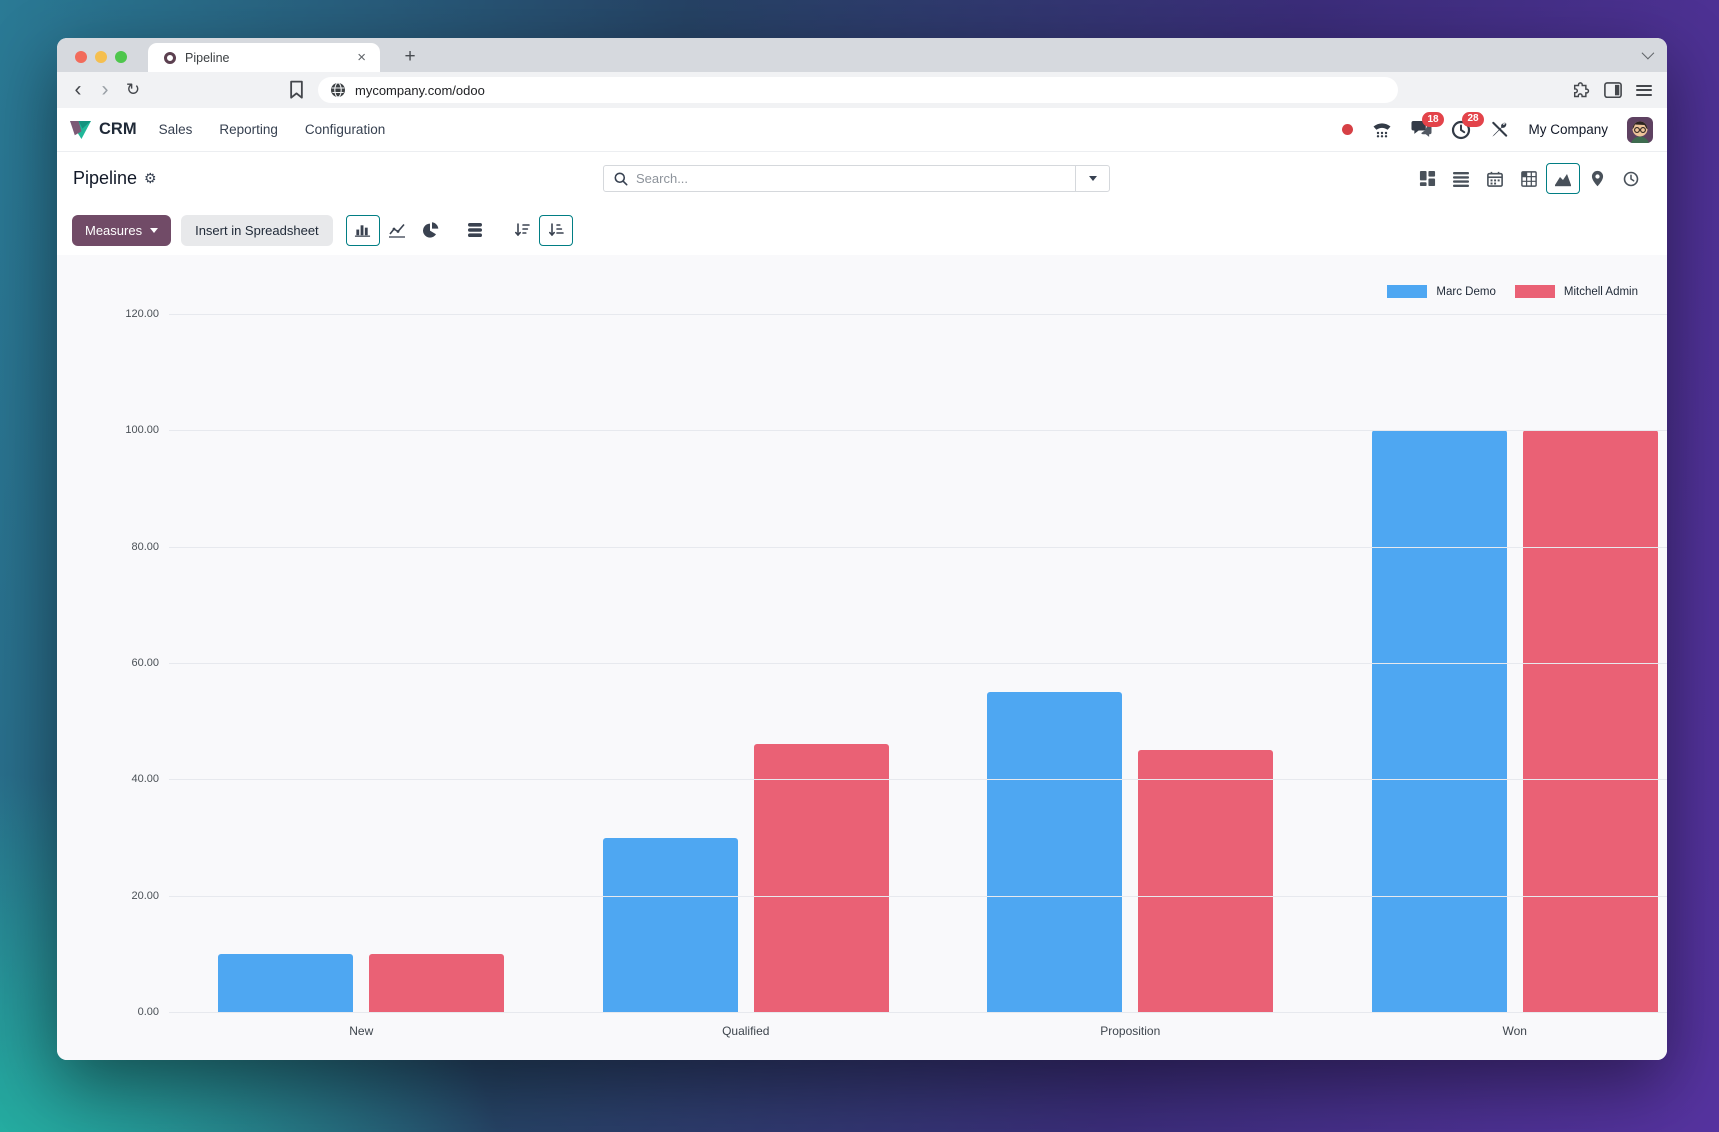 This screenshot has height=1132, width=1719. What do you see at coordinates (1644, 90) in the screenshot?
I see `browser-menu-icon` at bounding box center [1644, 90].